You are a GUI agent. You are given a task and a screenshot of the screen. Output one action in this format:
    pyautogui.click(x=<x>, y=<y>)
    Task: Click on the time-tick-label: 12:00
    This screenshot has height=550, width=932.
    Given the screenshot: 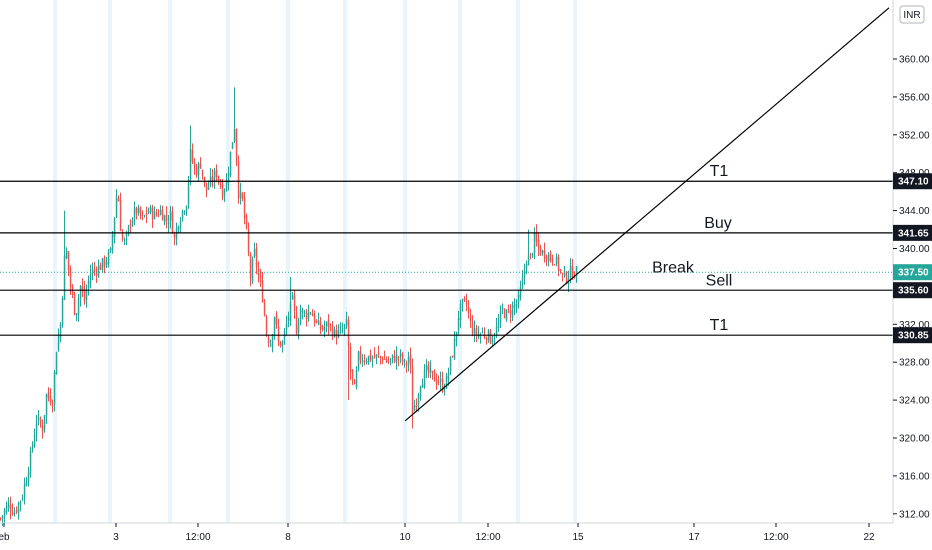 What is the action you would take?
    pyautogui.click(x=197, y=537)
    